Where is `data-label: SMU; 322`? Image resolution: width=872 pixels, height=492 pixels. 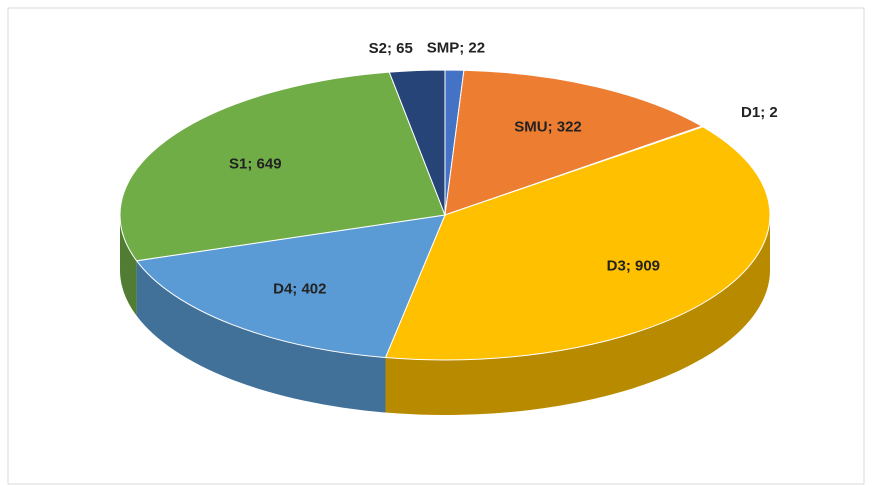
data-label: SMU; 322 is located at coordinates (548, 127).